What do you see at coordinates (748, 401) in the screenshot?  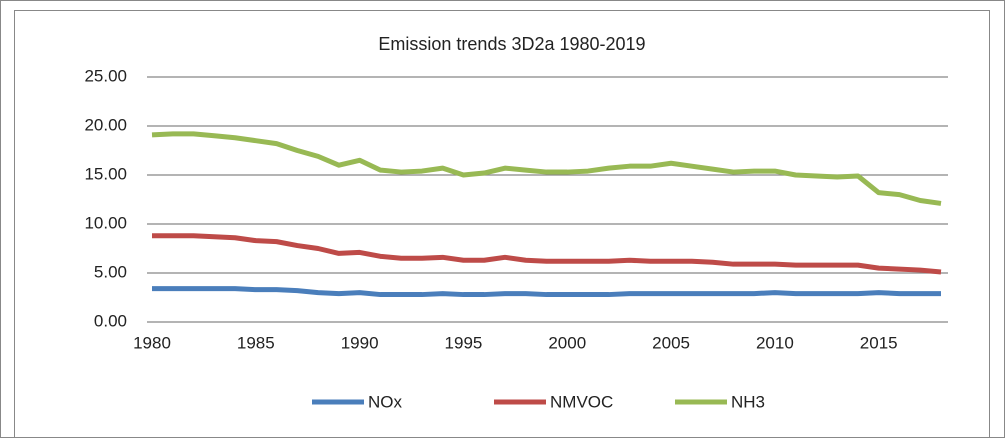 I see `legend-label: NH3` at bounding box center [748, 401].